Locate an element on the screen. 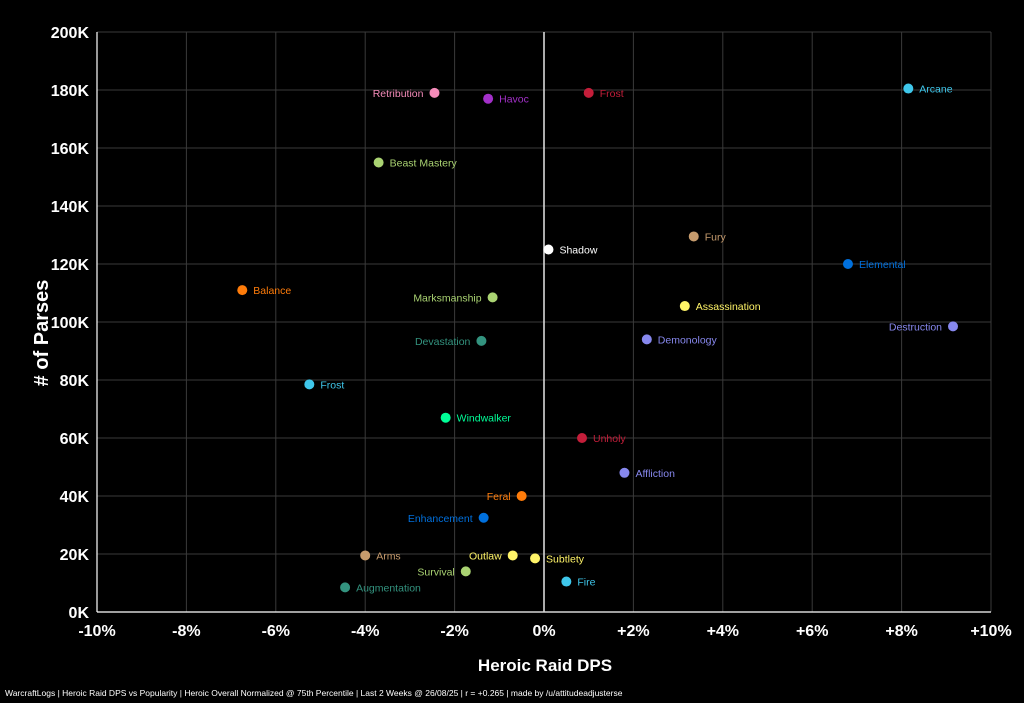 The image size is (1024, 703). data-point-label: Arms is located at coordinates (388, 556).